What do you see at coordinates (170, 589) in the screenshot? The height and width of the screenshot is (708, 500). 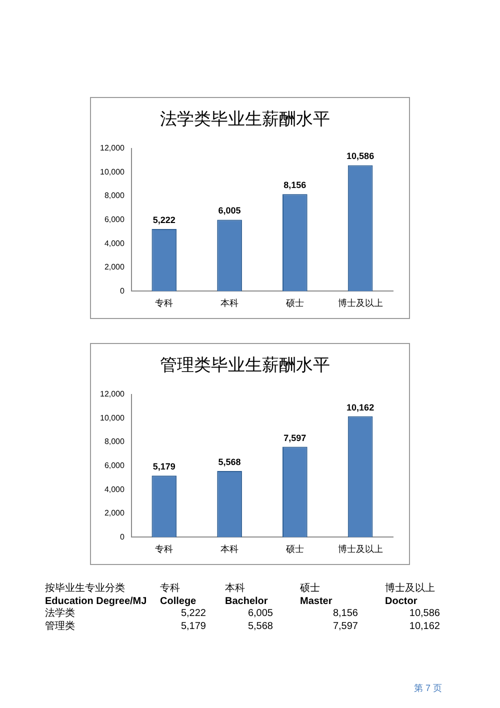 I see `text: 专科` at bounding box center [170, 589].